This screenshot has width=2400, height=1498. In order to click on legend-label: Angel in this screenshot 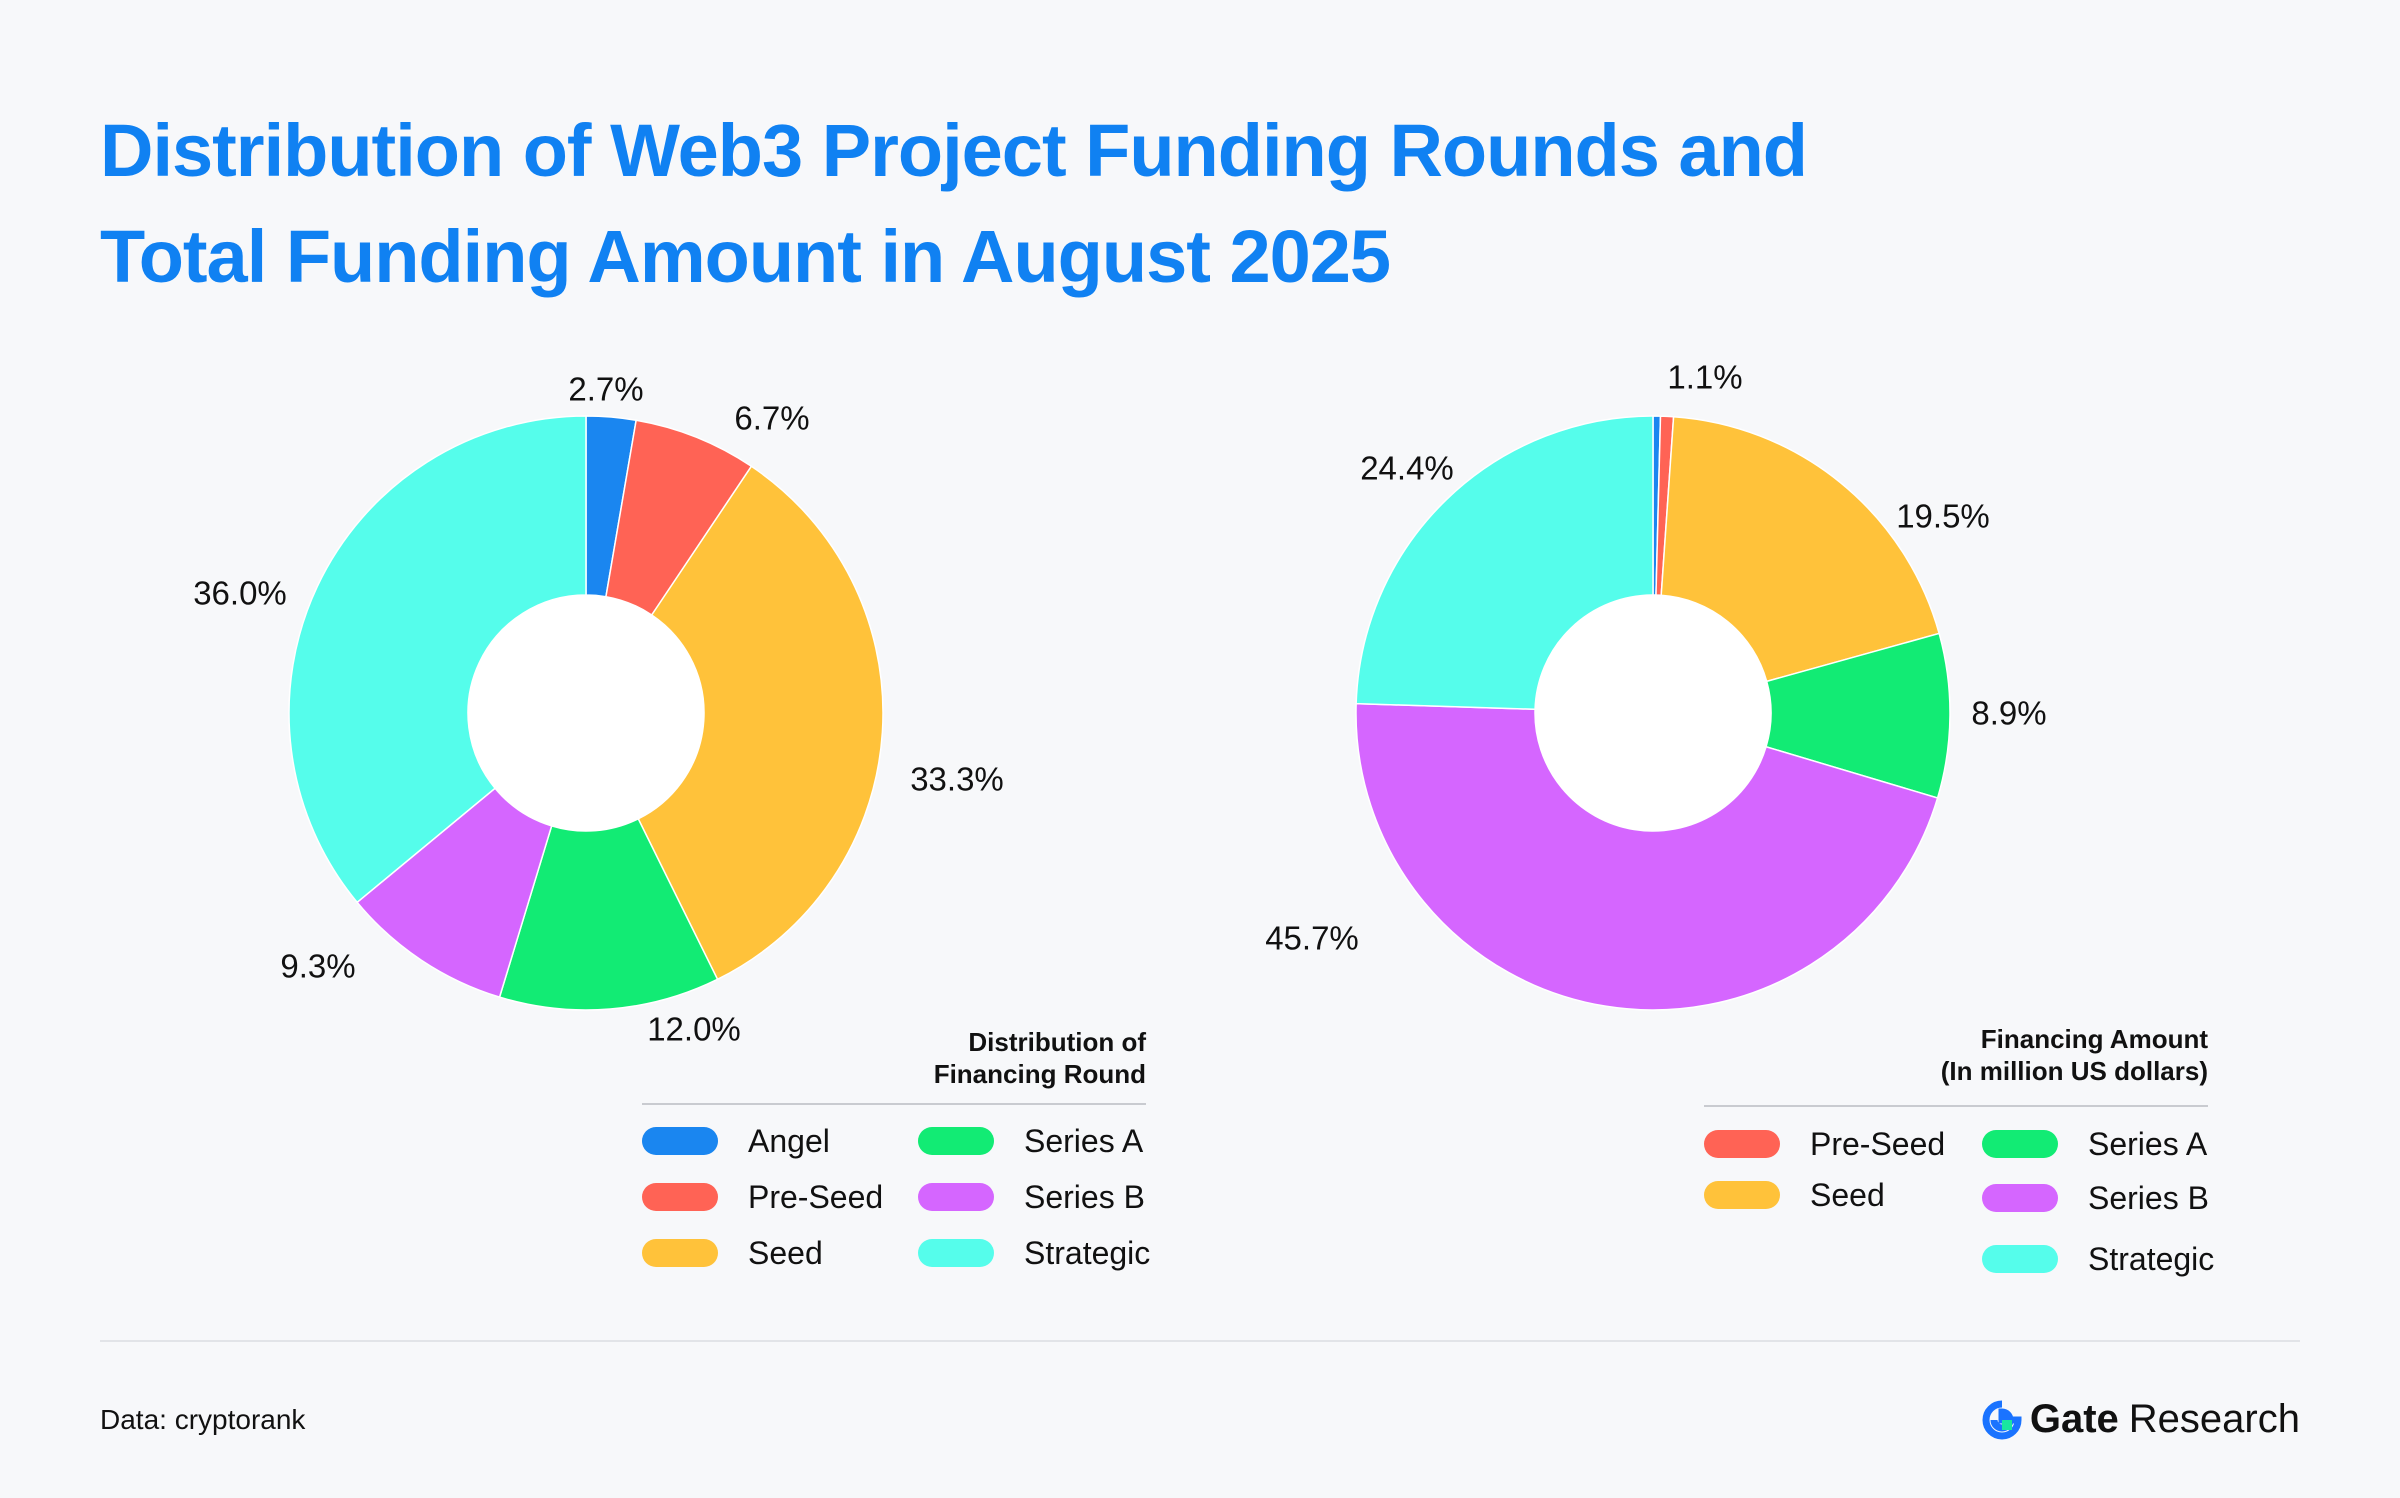, I will do `click(789, 1140)`.